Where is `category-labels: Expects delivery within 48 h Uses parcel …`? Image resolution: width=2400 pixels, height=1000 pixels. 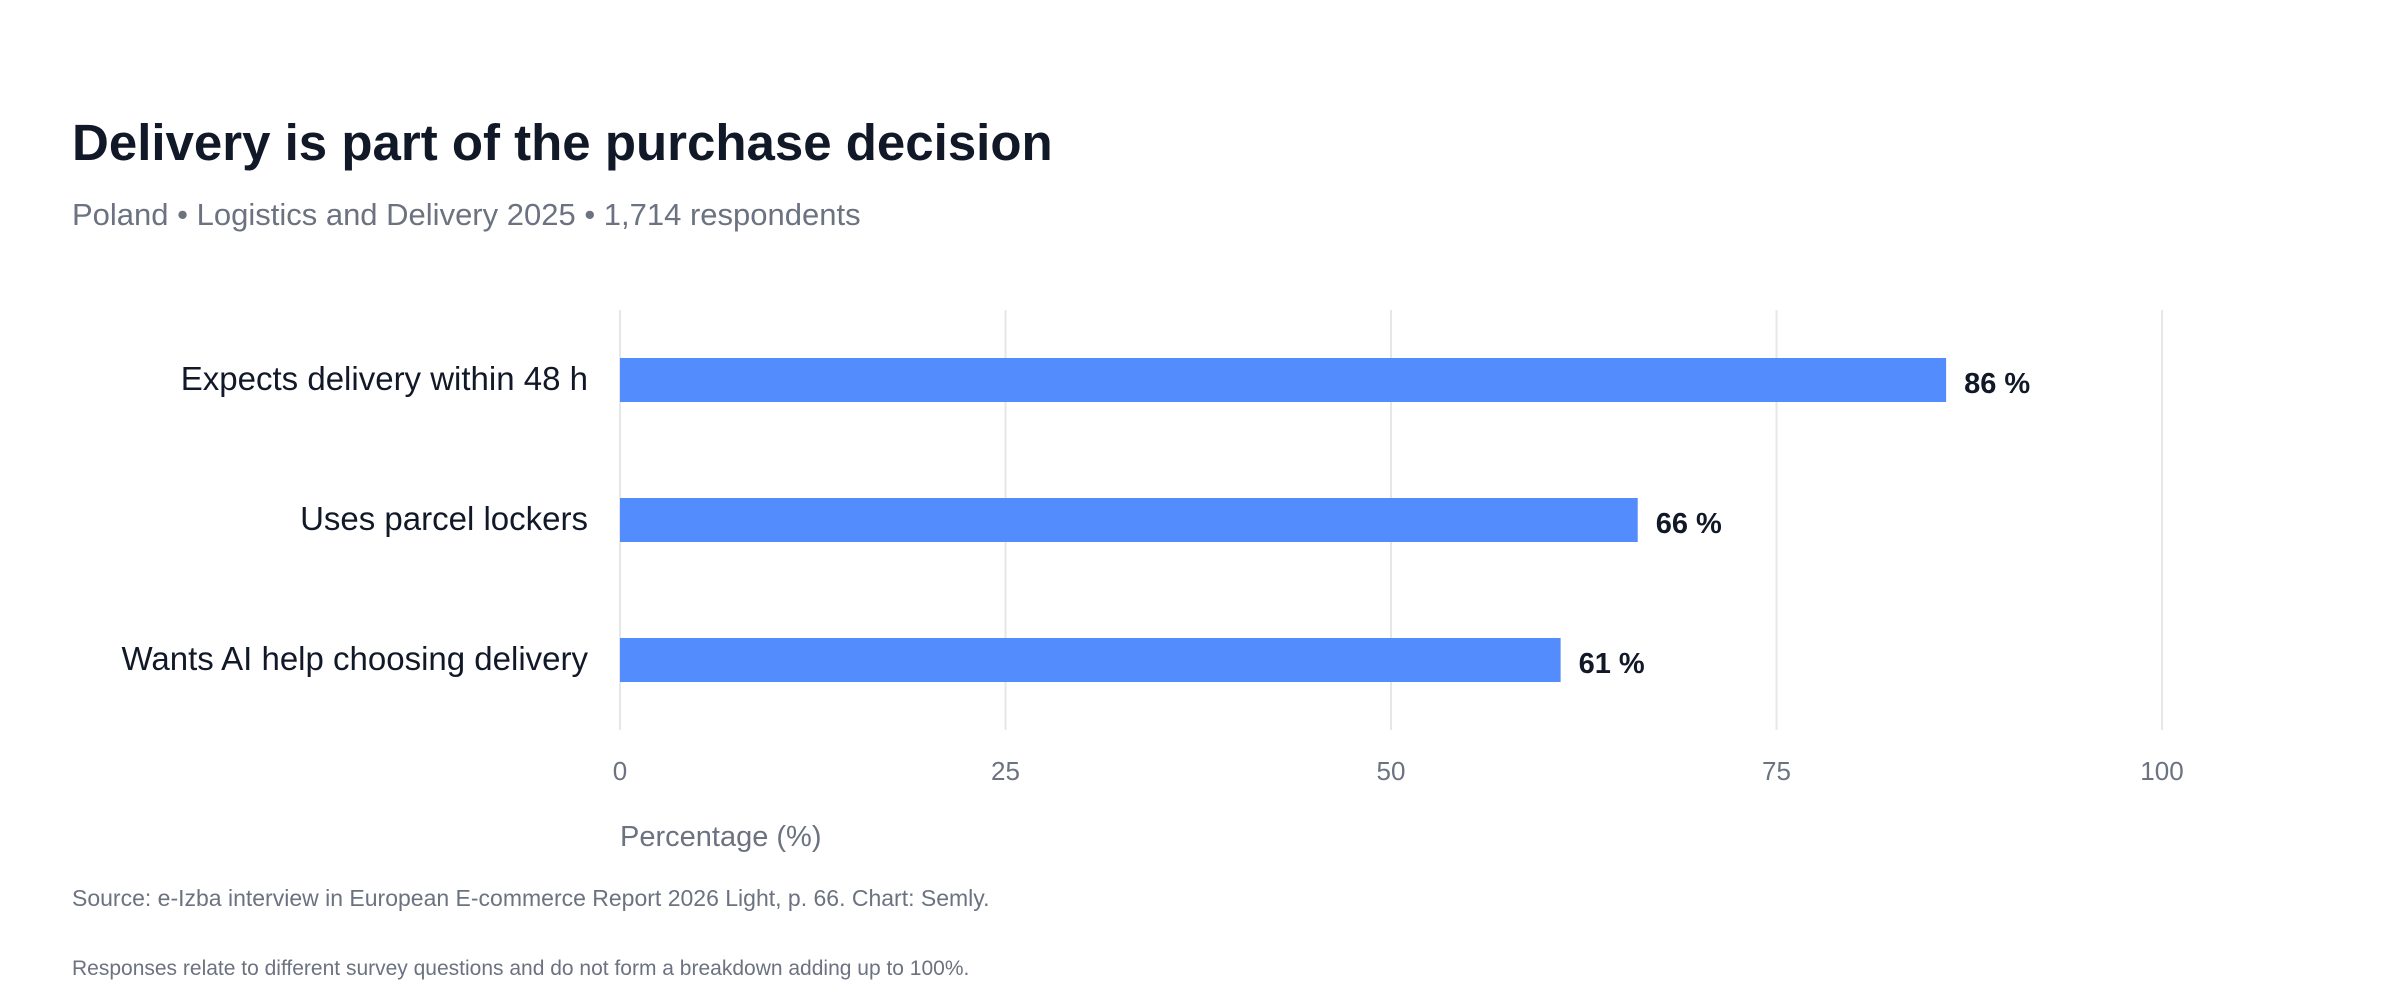
category-labels: Expects delivery within 48 h Uses parcel … is located at coordinates (354, 518).